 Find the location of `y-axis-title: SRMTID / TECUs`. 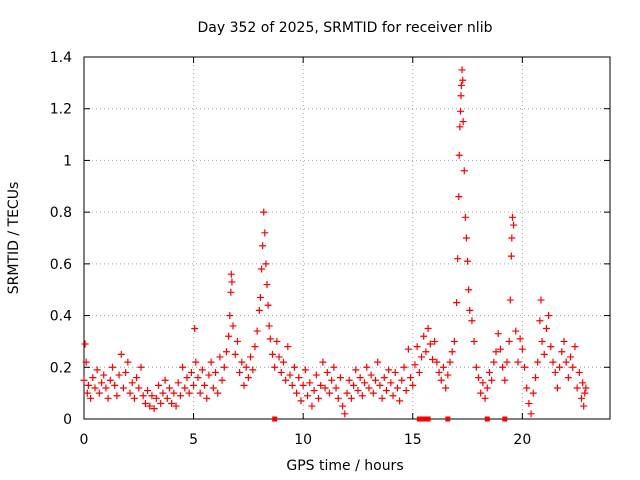

y-axis-title: SRMTID / TECUs is located at coordinates (14, 238).